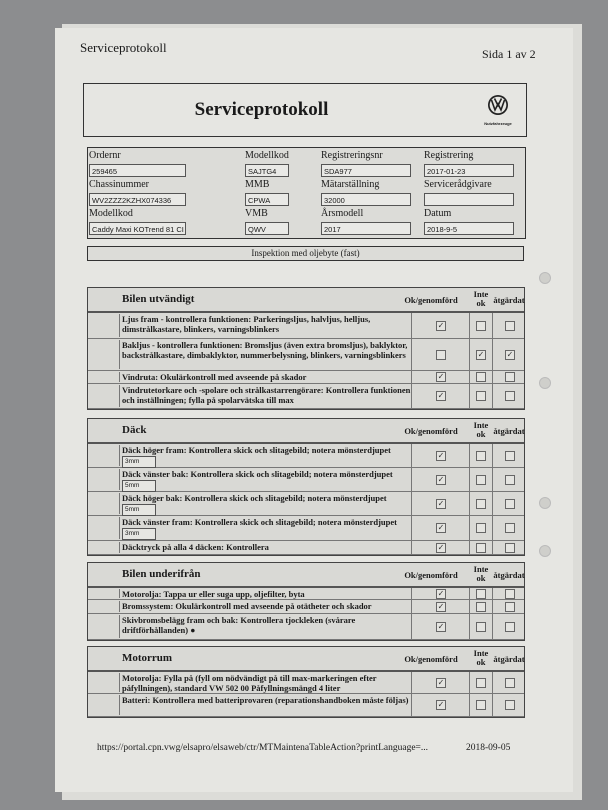 The height and width of the screenshot is (810, 608). What do you see at coordinates (481, 429) in the screenshot?
I see `col-not-ok: Inte ok` at bounding box center [481, 429].